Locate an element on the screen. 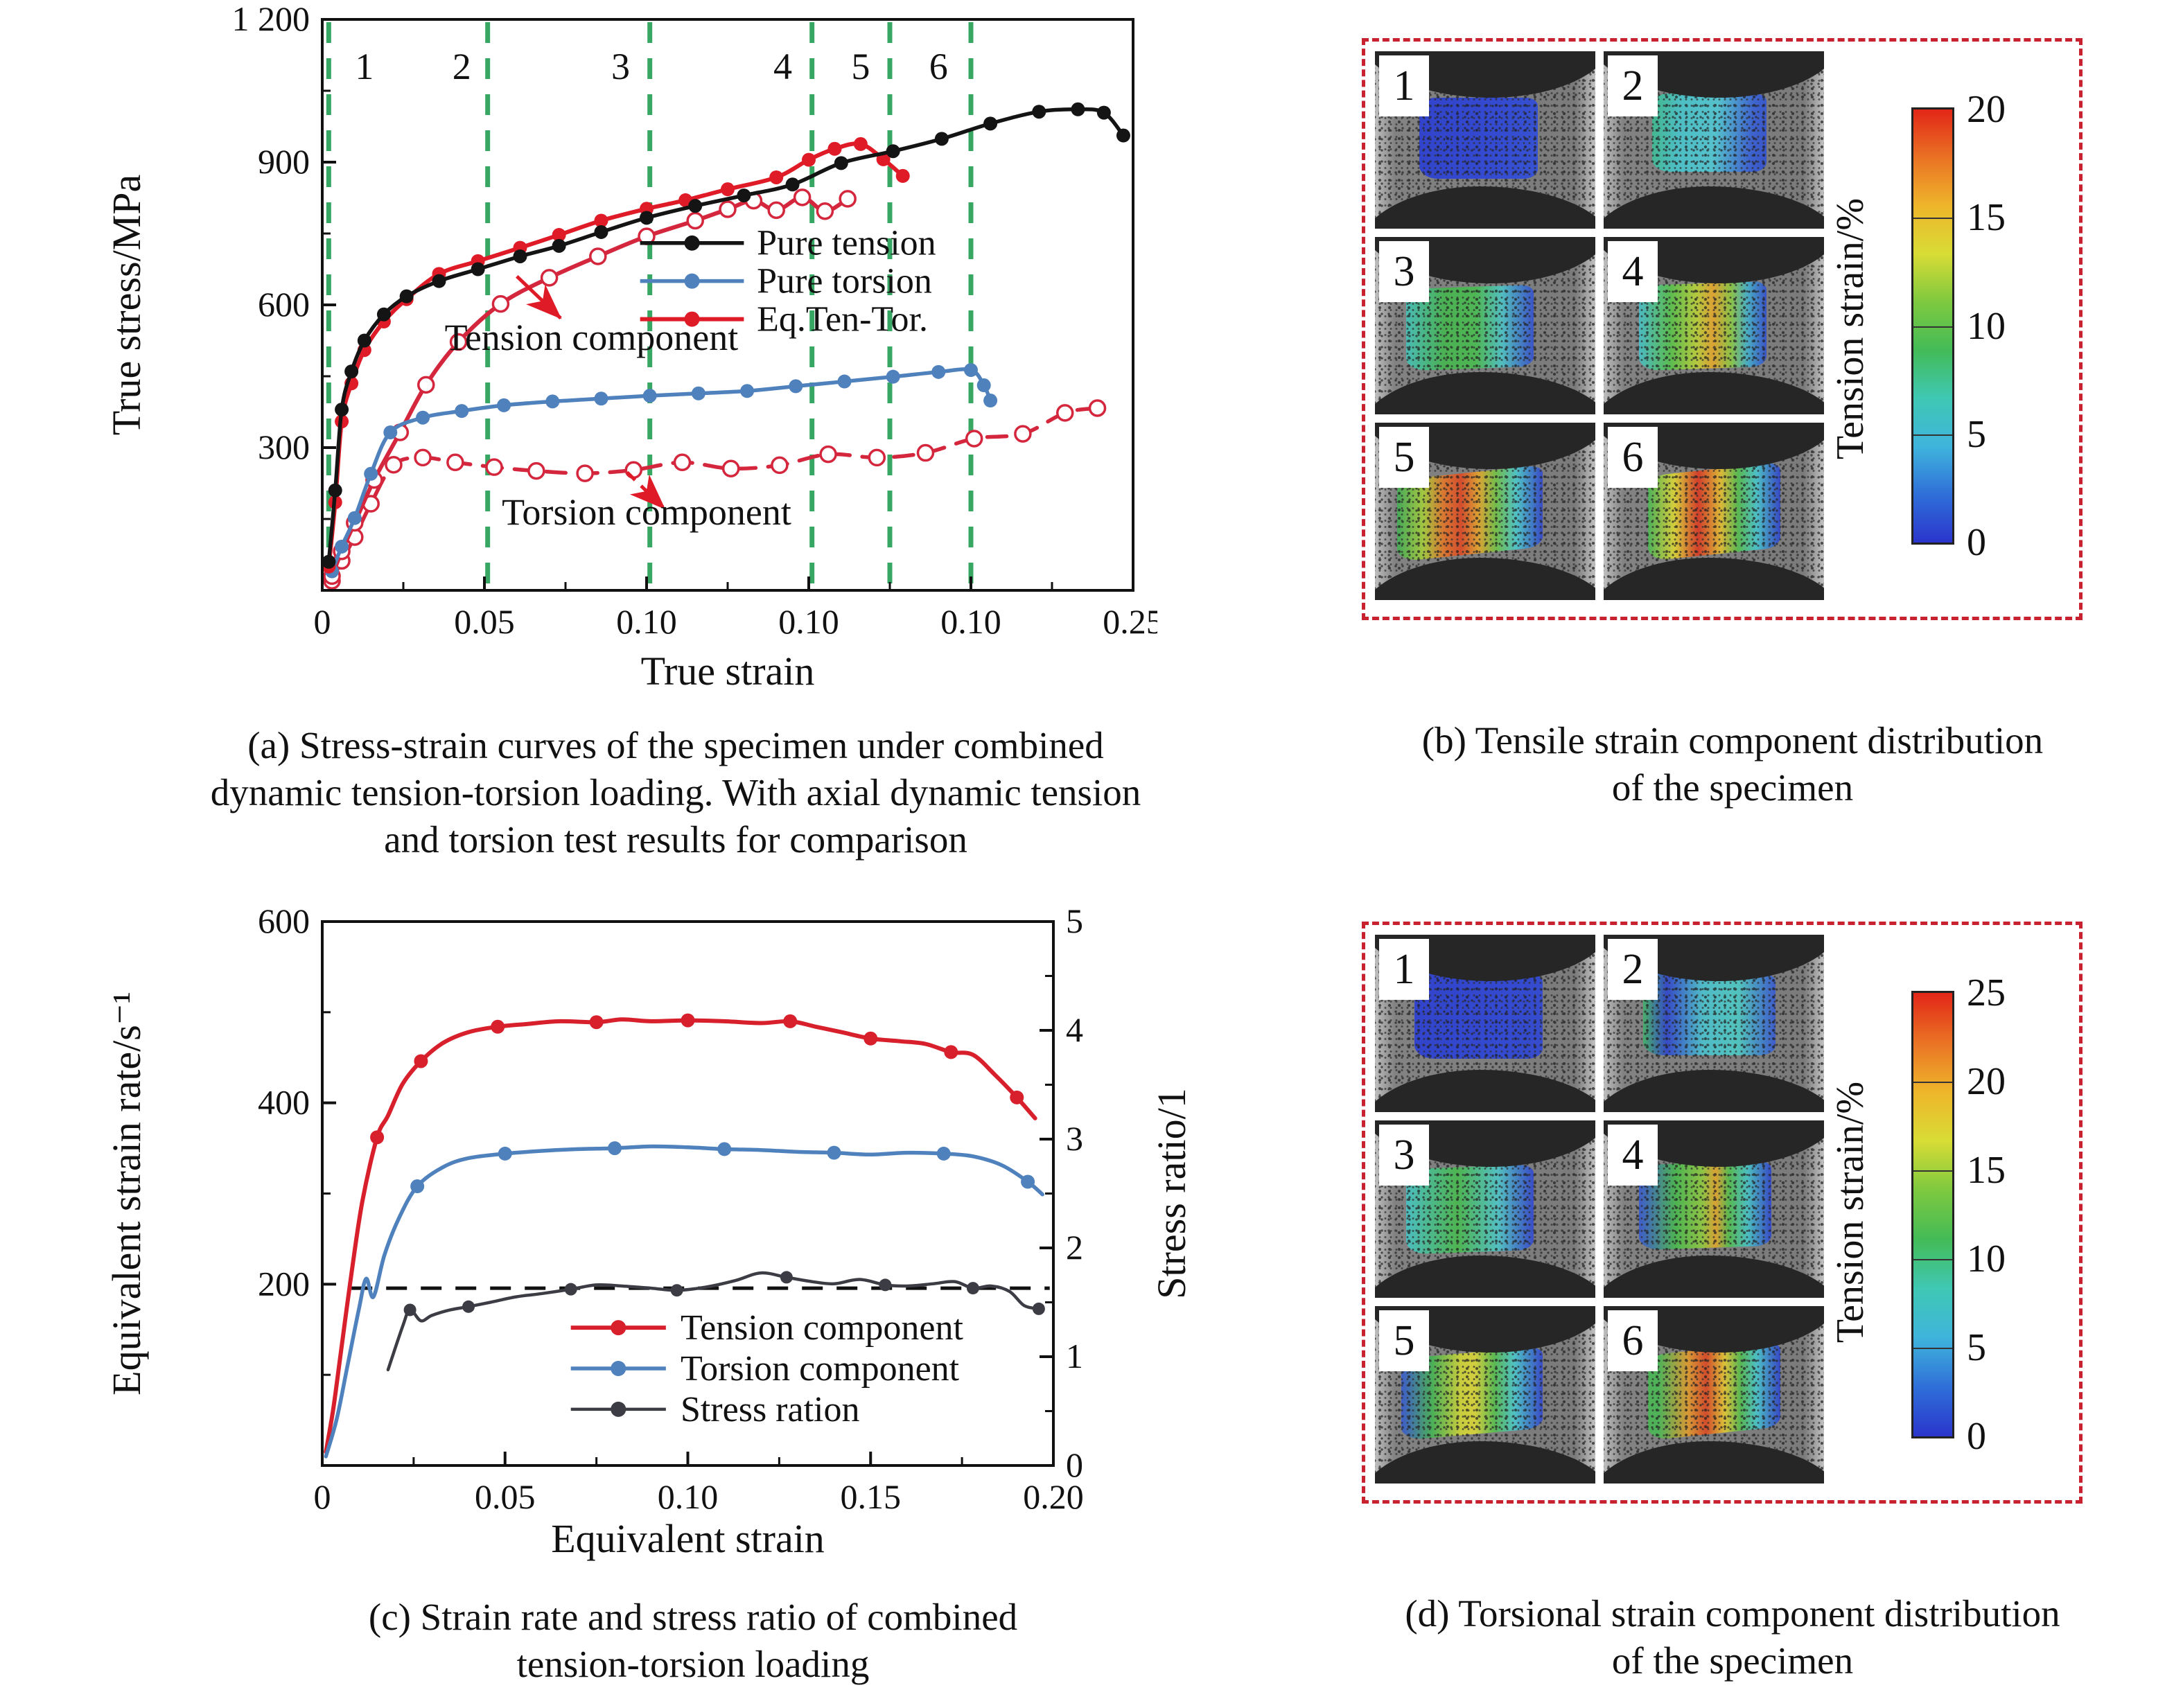  y-axis-title: Equivalent strain rate/s⁻¹ is located at coordinates (126, 1194).